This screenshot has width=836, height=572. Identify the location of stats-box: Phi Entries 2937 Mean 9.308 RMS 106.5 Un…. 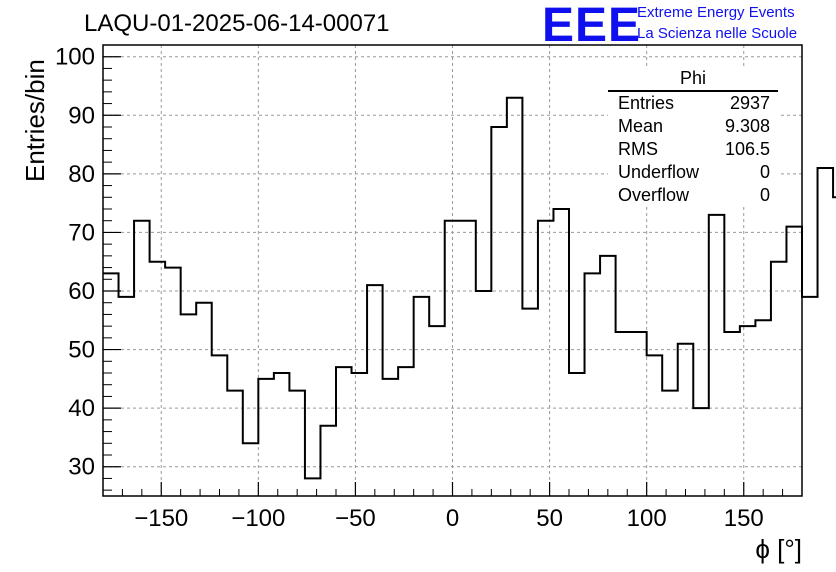
(693, 137).